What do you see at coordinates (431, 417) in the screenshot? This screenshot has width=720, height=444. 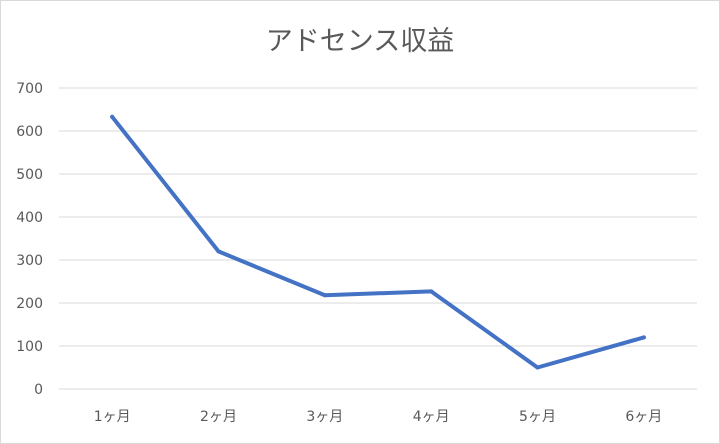 I see `x-tick-label: 4ヶ月` at bounding box center [431, 417].